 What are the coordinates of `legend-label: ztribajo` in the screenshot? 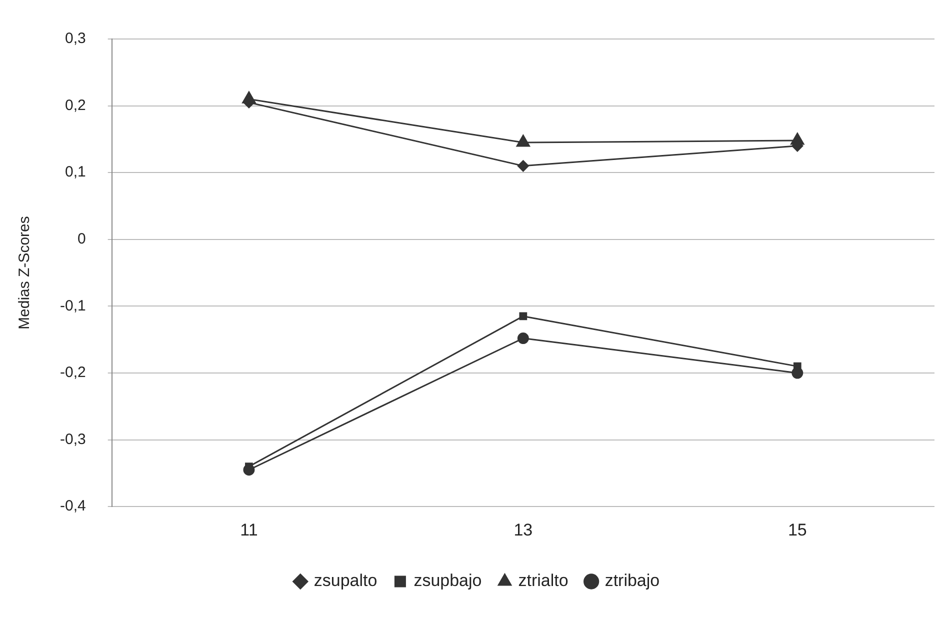 It's located at (632, 580).